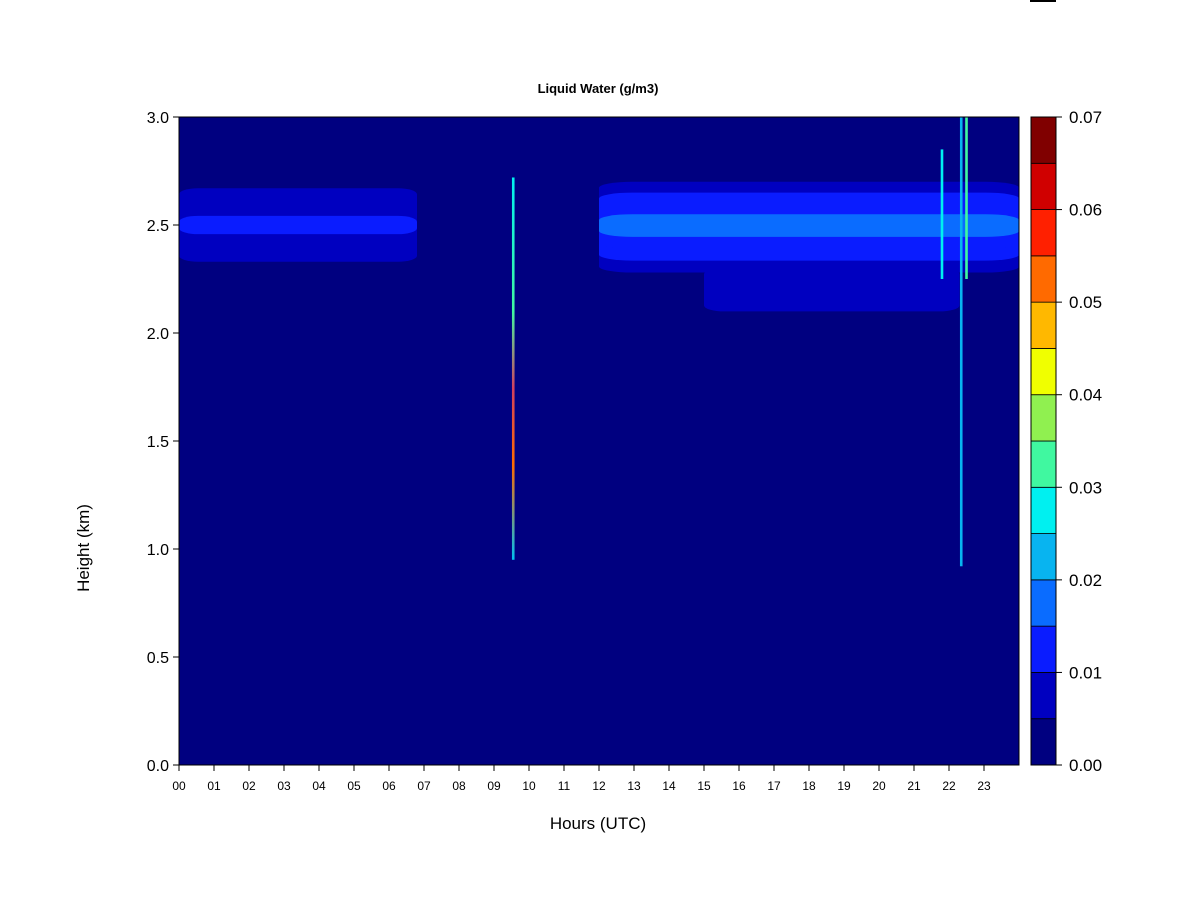 The height and width of the screenshot is (900, 1200). What do you see at coordinates (459, 786) in the screenshot?
I see `x-tick-label: 08` at bounding box center [459, 786].